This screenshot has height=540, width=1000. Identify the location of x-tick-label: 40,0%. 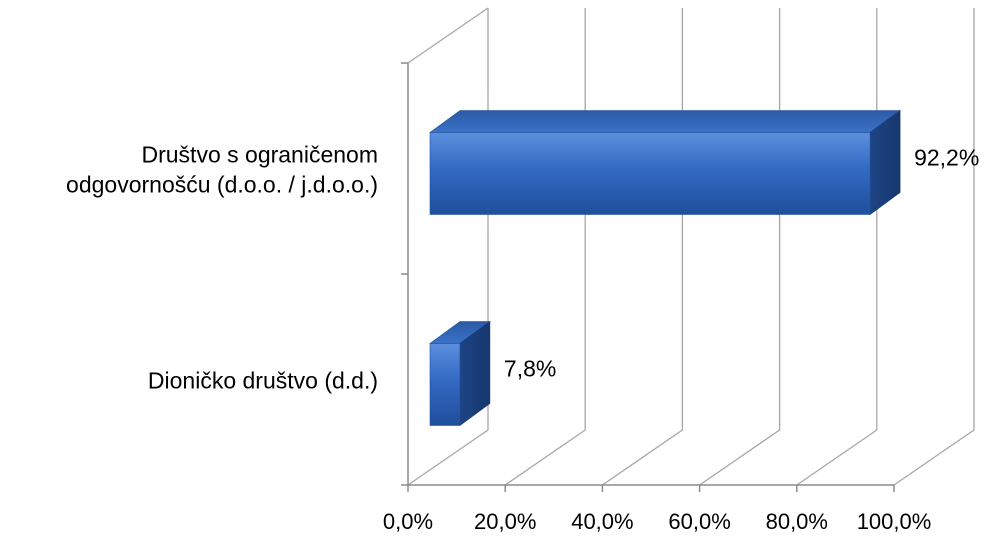
(602, 521).